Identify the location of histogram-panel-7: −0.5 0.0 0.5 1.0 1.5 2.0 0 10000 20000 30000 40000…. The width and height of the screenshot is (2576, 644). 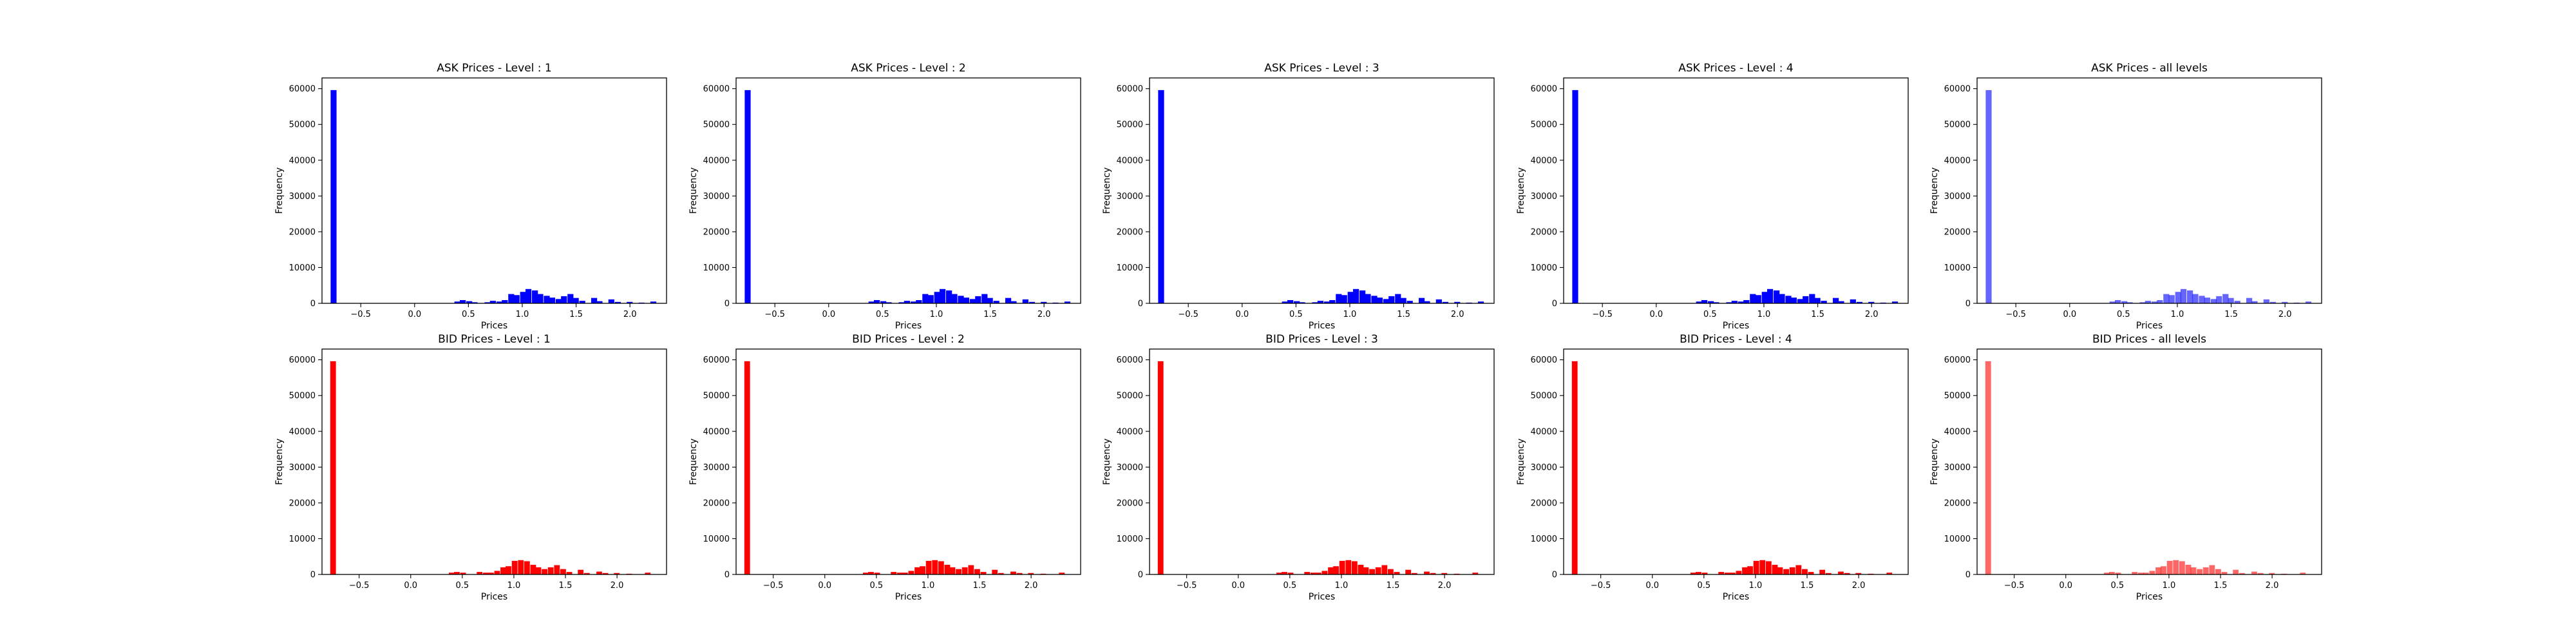
(884, 467).